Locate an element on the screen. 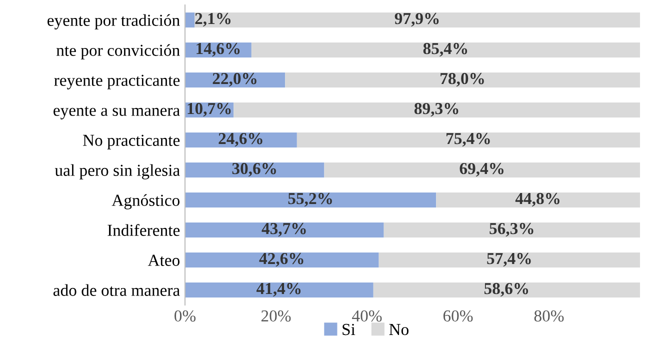  legend-label: No is located at coordinates (398, 330).